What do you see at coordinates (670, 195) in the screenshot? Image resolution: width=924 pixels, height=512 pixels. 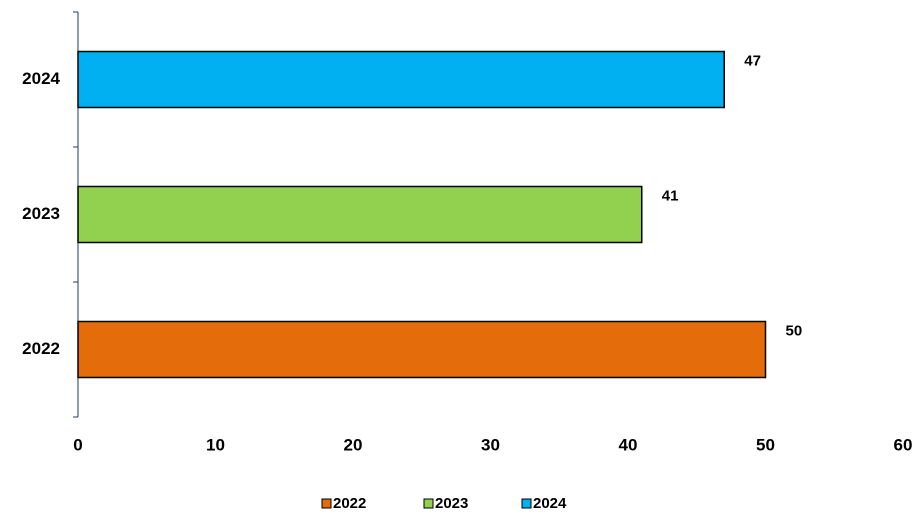 I see `data-label-2023: 41` at bounding box center [670, 195].